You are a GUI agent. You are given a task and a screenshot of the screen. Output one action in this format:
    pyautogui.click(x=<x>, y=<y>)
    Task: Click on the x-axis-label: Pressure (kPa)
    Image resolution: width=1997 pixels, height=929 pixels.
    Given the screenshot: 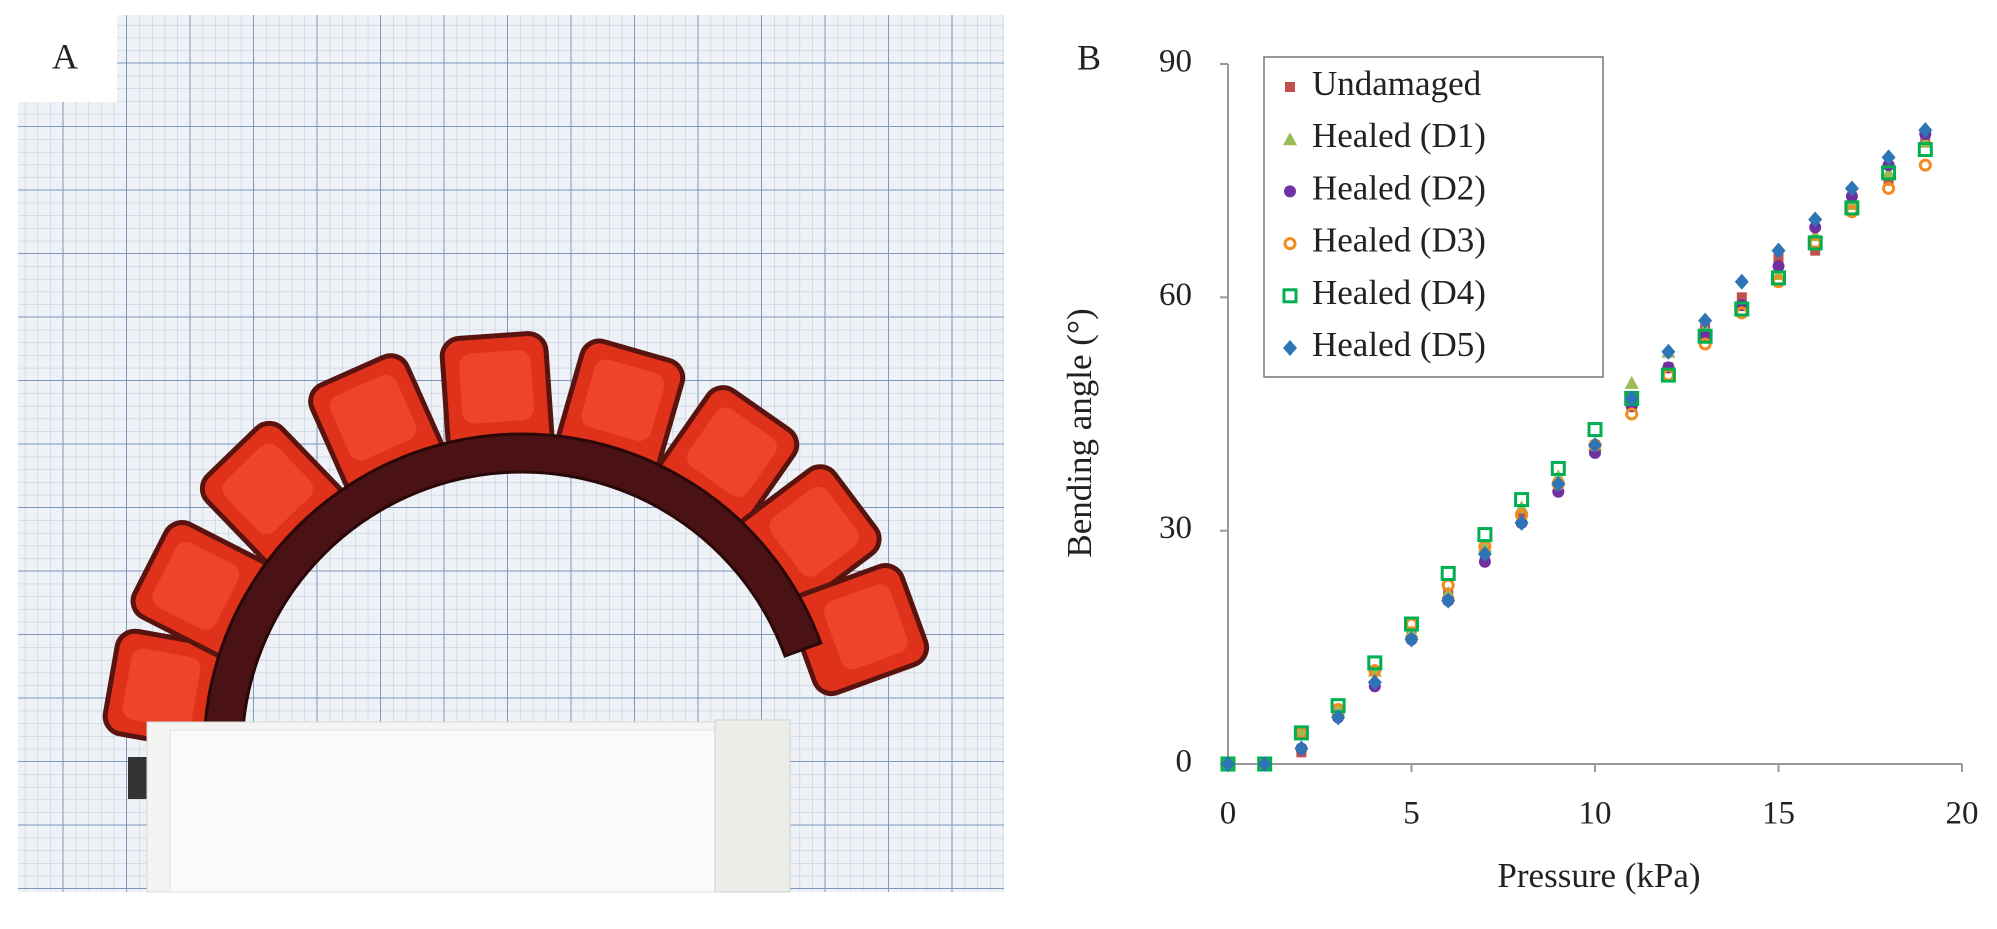 What is the action you would take?
    pyautogui.click(x=1598, y=875)
    